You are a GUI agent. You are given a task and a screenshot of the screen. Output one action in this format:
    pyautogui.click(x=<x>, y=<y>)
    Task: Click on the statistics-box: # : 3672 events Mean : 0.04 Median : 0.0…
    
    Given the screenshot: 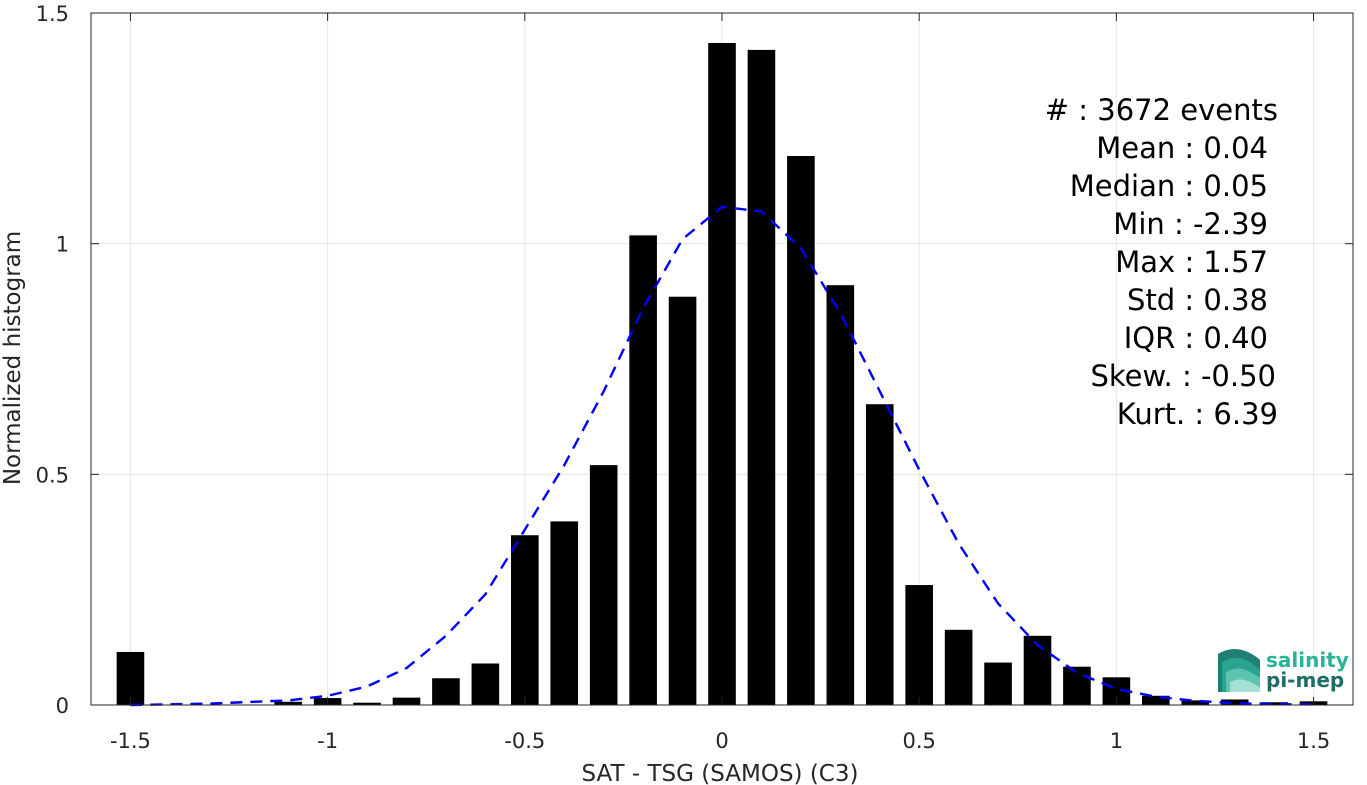 What is the action you would take?
    pyautogui.click(x=1161, y=262)
    